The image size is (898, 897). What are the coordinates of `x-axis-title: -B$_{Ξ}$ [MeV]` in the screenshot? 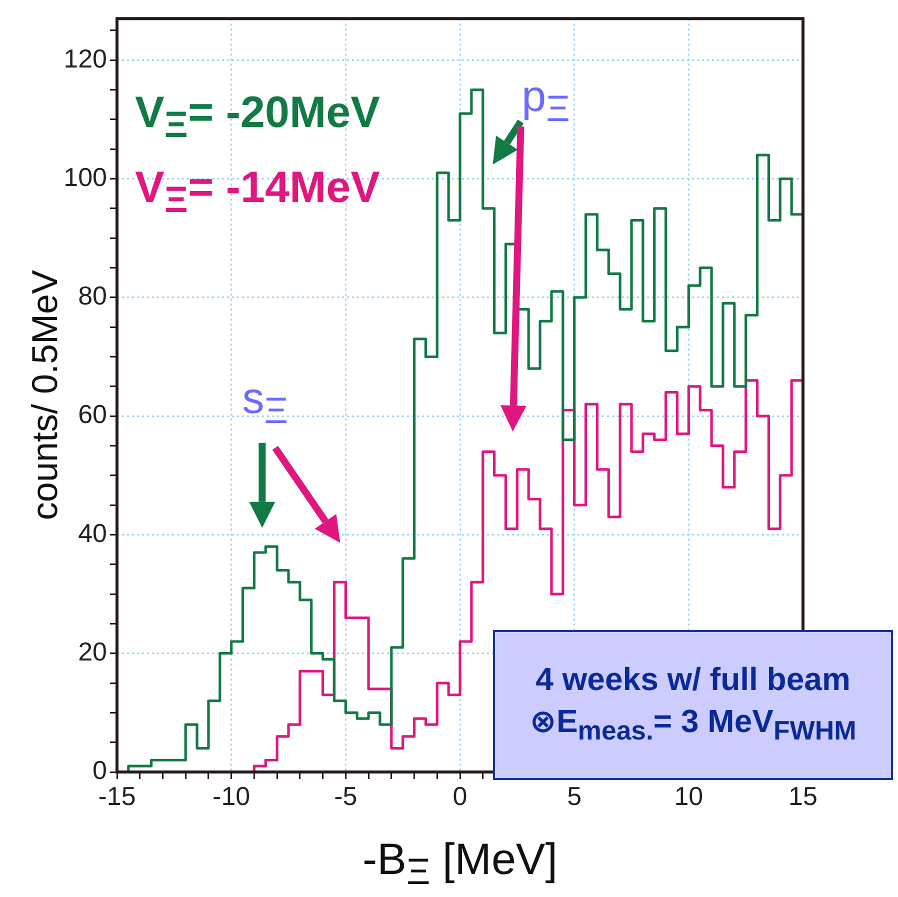 It's located at (460, 864).